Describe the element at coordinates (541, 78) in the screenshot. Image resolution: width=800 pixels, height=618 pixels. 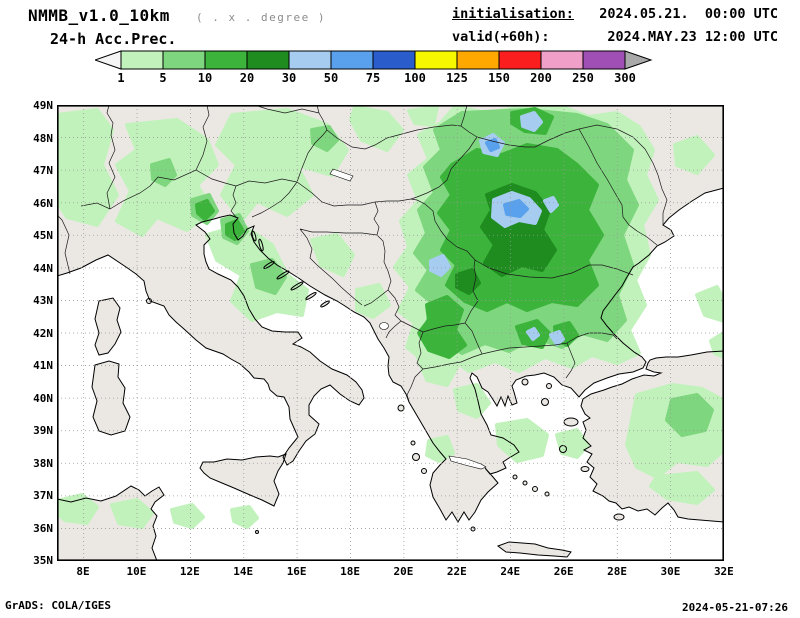
I see `colorbar-tick-label: 200` at that location.